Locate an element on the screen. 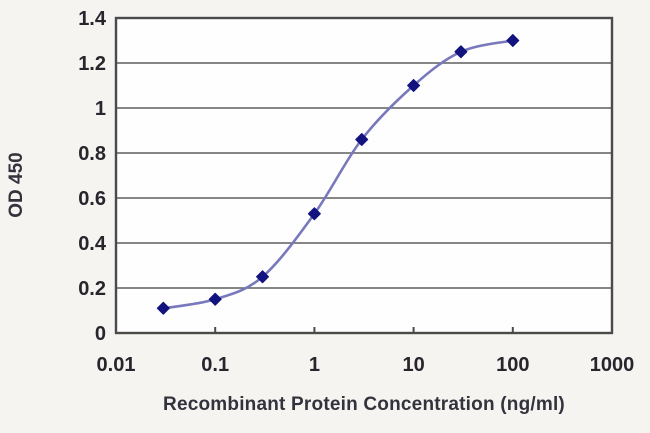 This screenshot has width=650, height=433. y-tick-label: 0.2 is located at coordinates (92, 289).